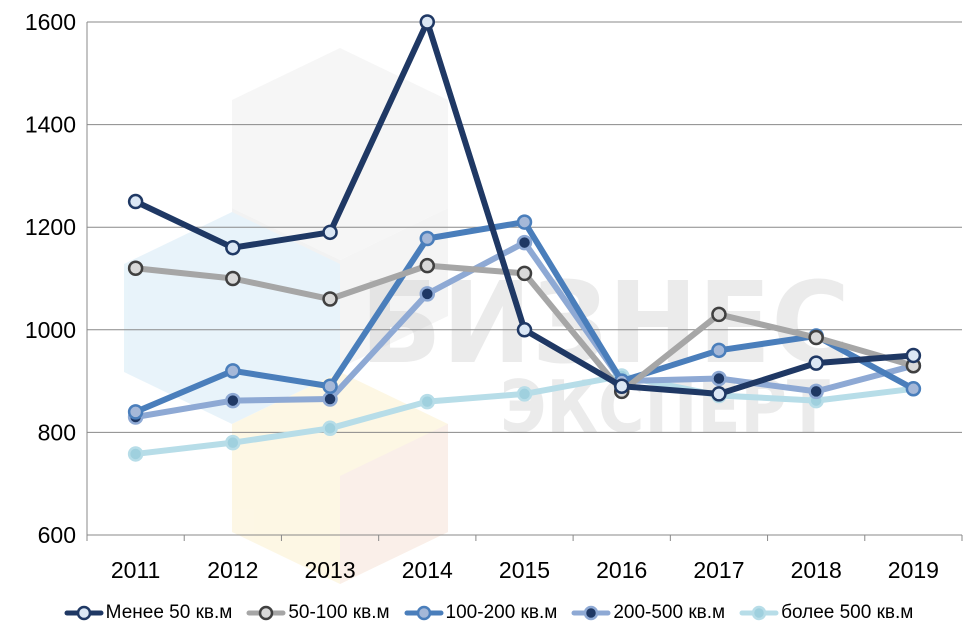 The height and width of the screenshot is (639, 977). I want to click on legend-item-3: 100-200 кв.м, so click(481, 613).